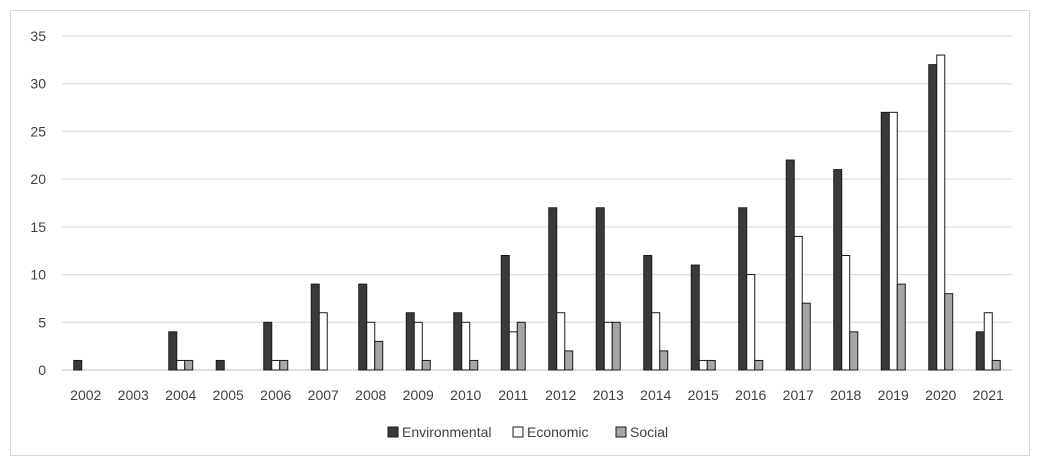  Describe the element at coordinates (608, 346) in the screenshot. I see `bar-economic-2013` at that location.